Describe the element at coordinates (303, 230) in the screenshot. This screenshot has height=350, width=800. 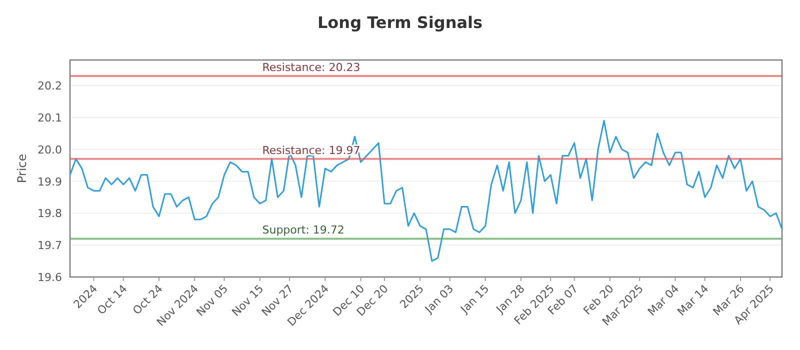
I see `ref-line-label: Support: 19.72` at that location.